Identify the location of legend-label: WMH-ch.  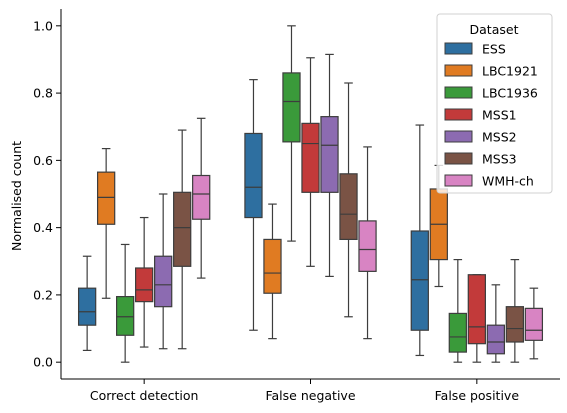
(508, 181).